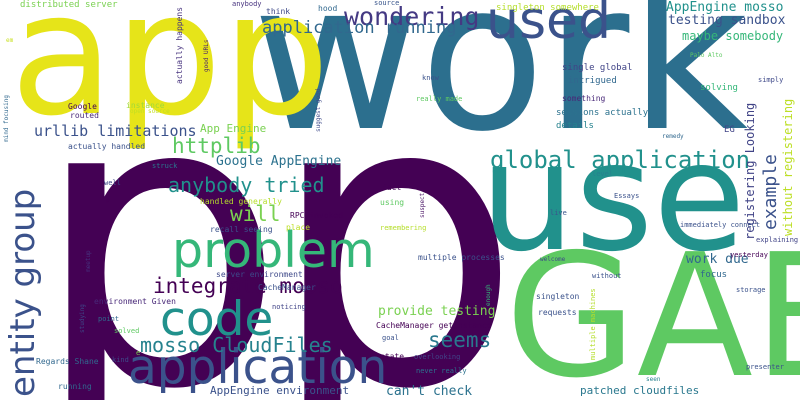  I want to click on word-think: think, so click(278, 11).